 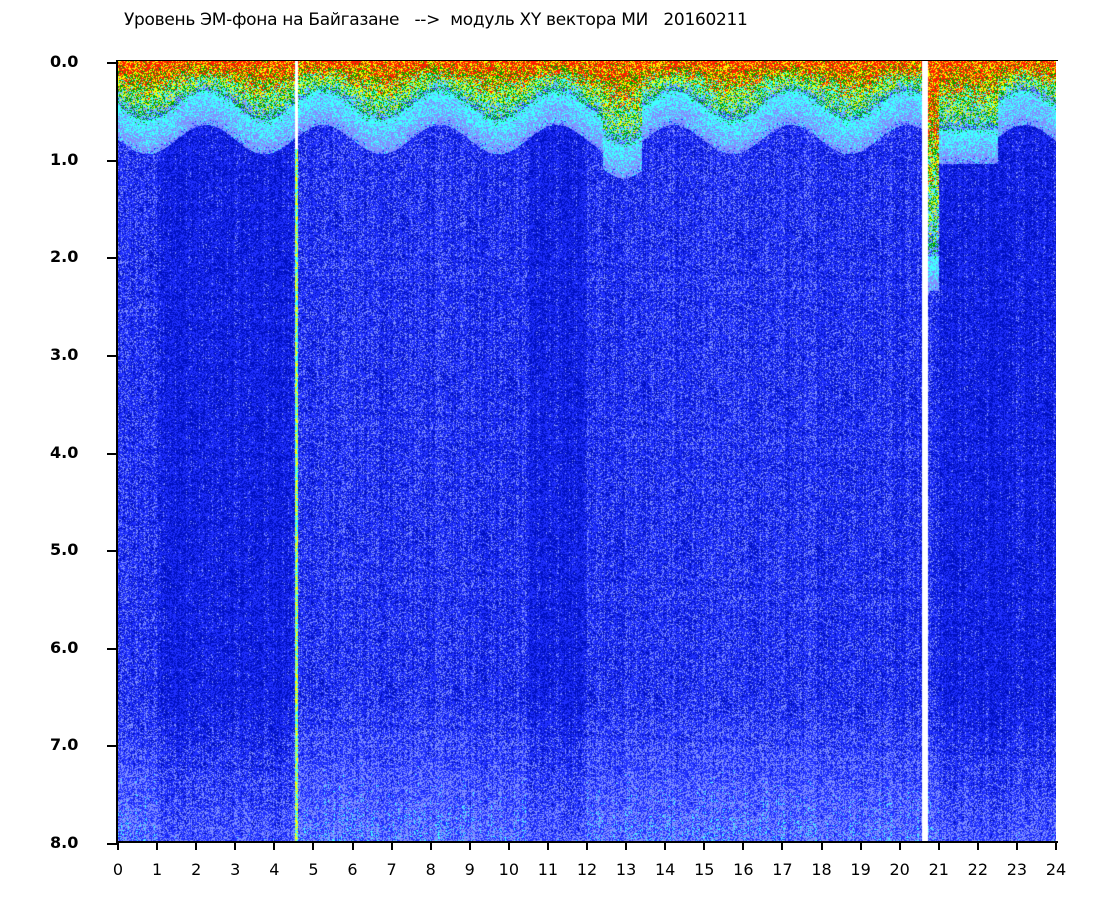 I want to click on y-tick-label: 7.0, so click(x=64, y=745).